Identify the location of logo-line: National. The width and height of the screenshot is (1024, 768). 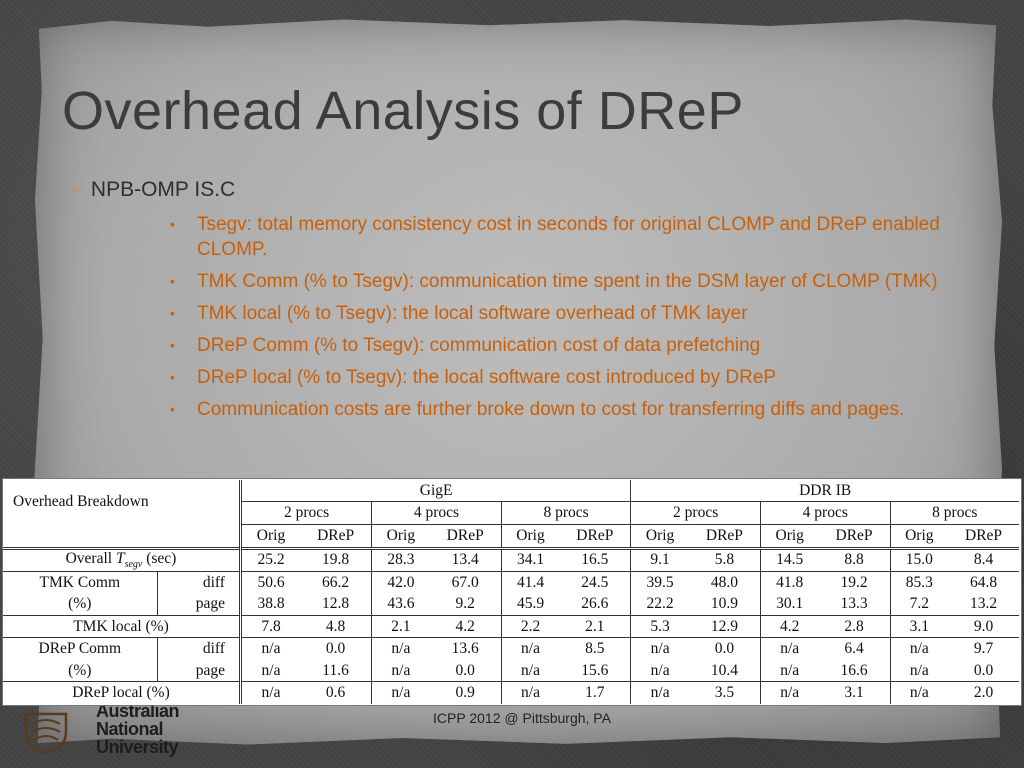
(130, 729).